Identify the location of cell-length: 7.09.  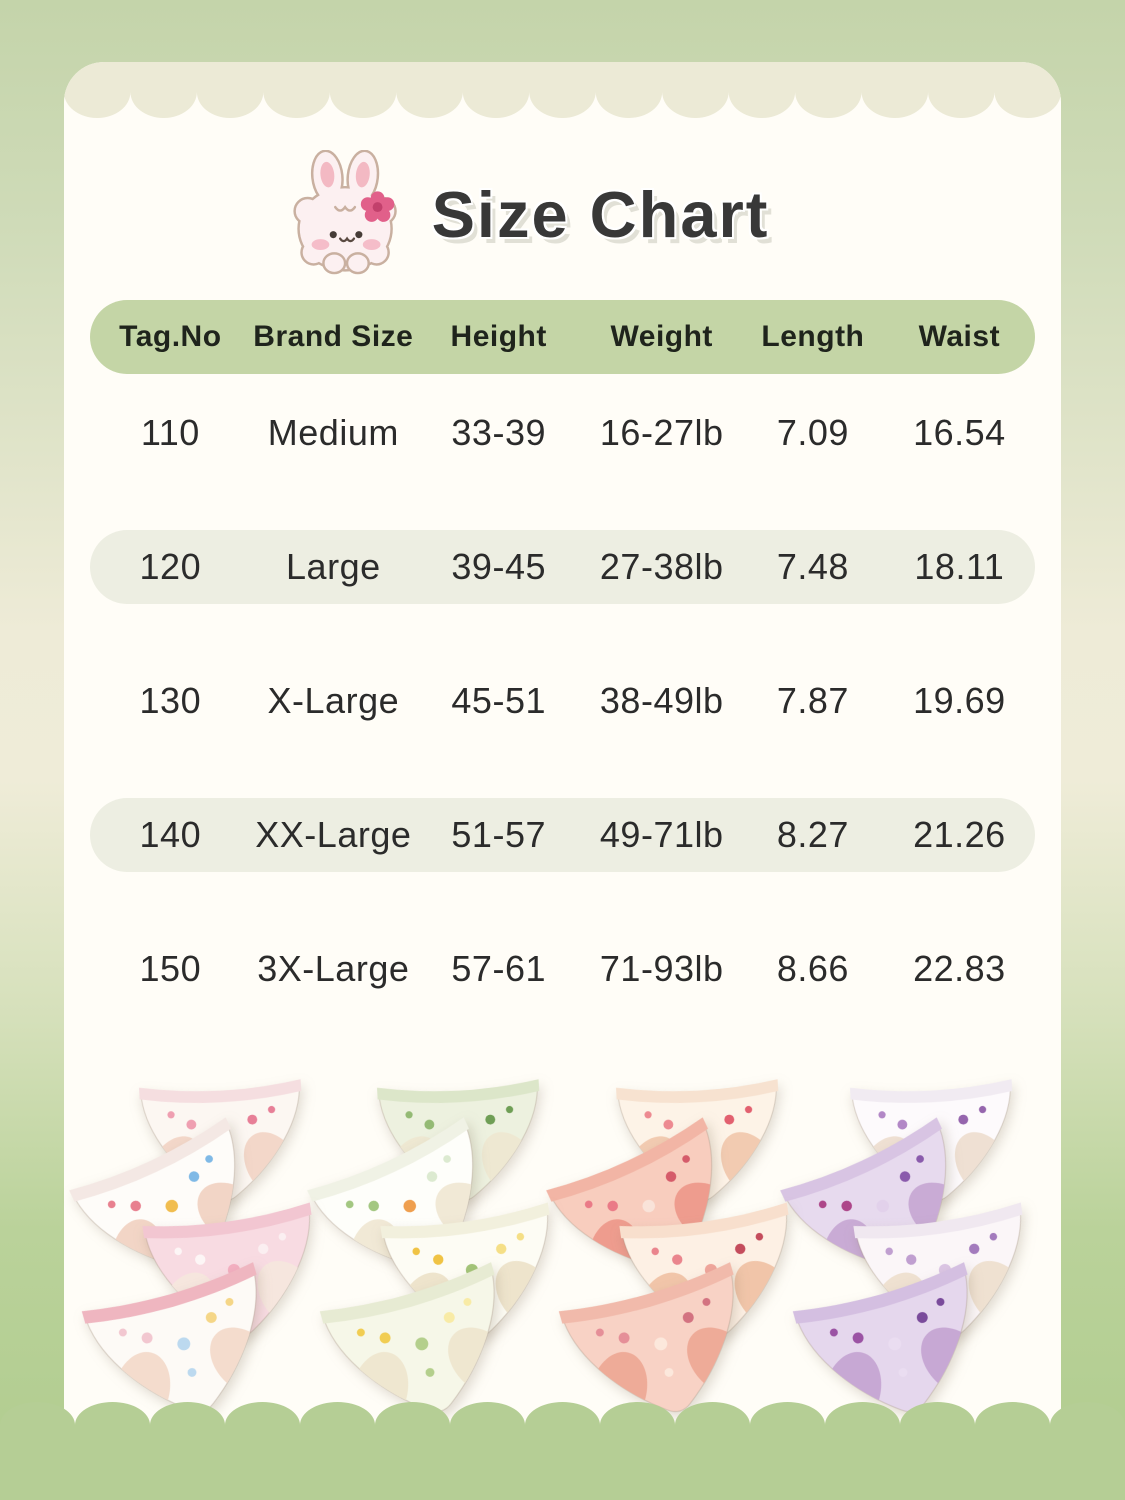
(812, 432).